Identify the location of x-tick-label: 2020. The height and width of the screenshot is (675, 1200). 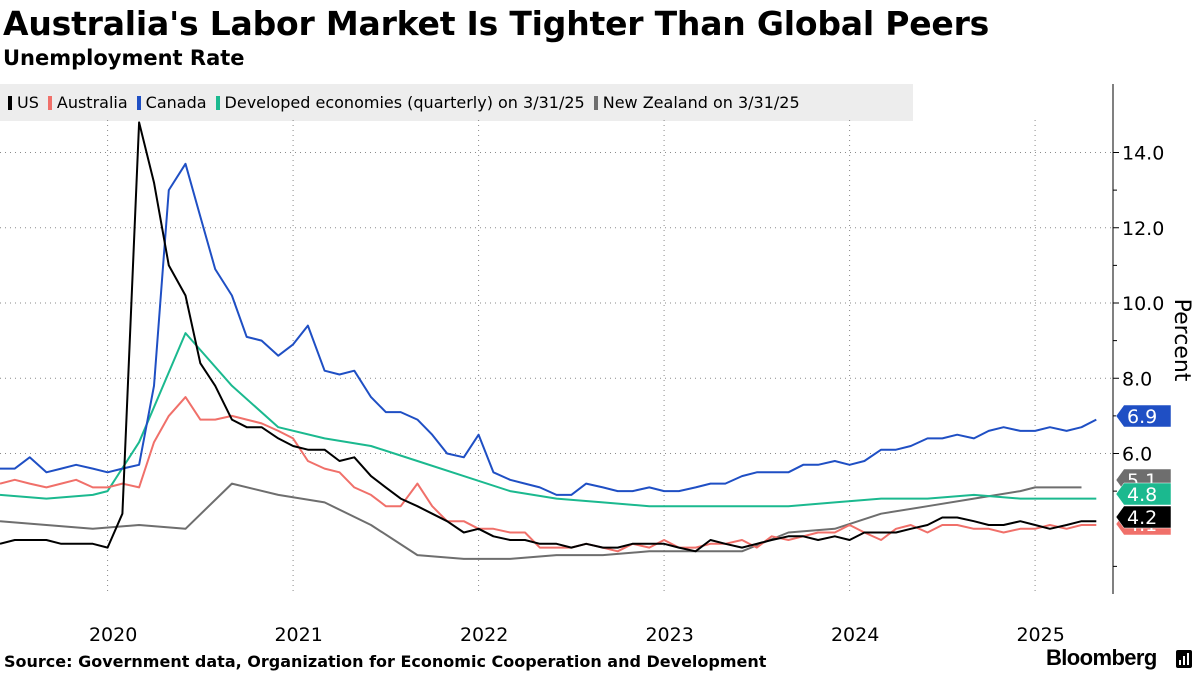
(113, 635).